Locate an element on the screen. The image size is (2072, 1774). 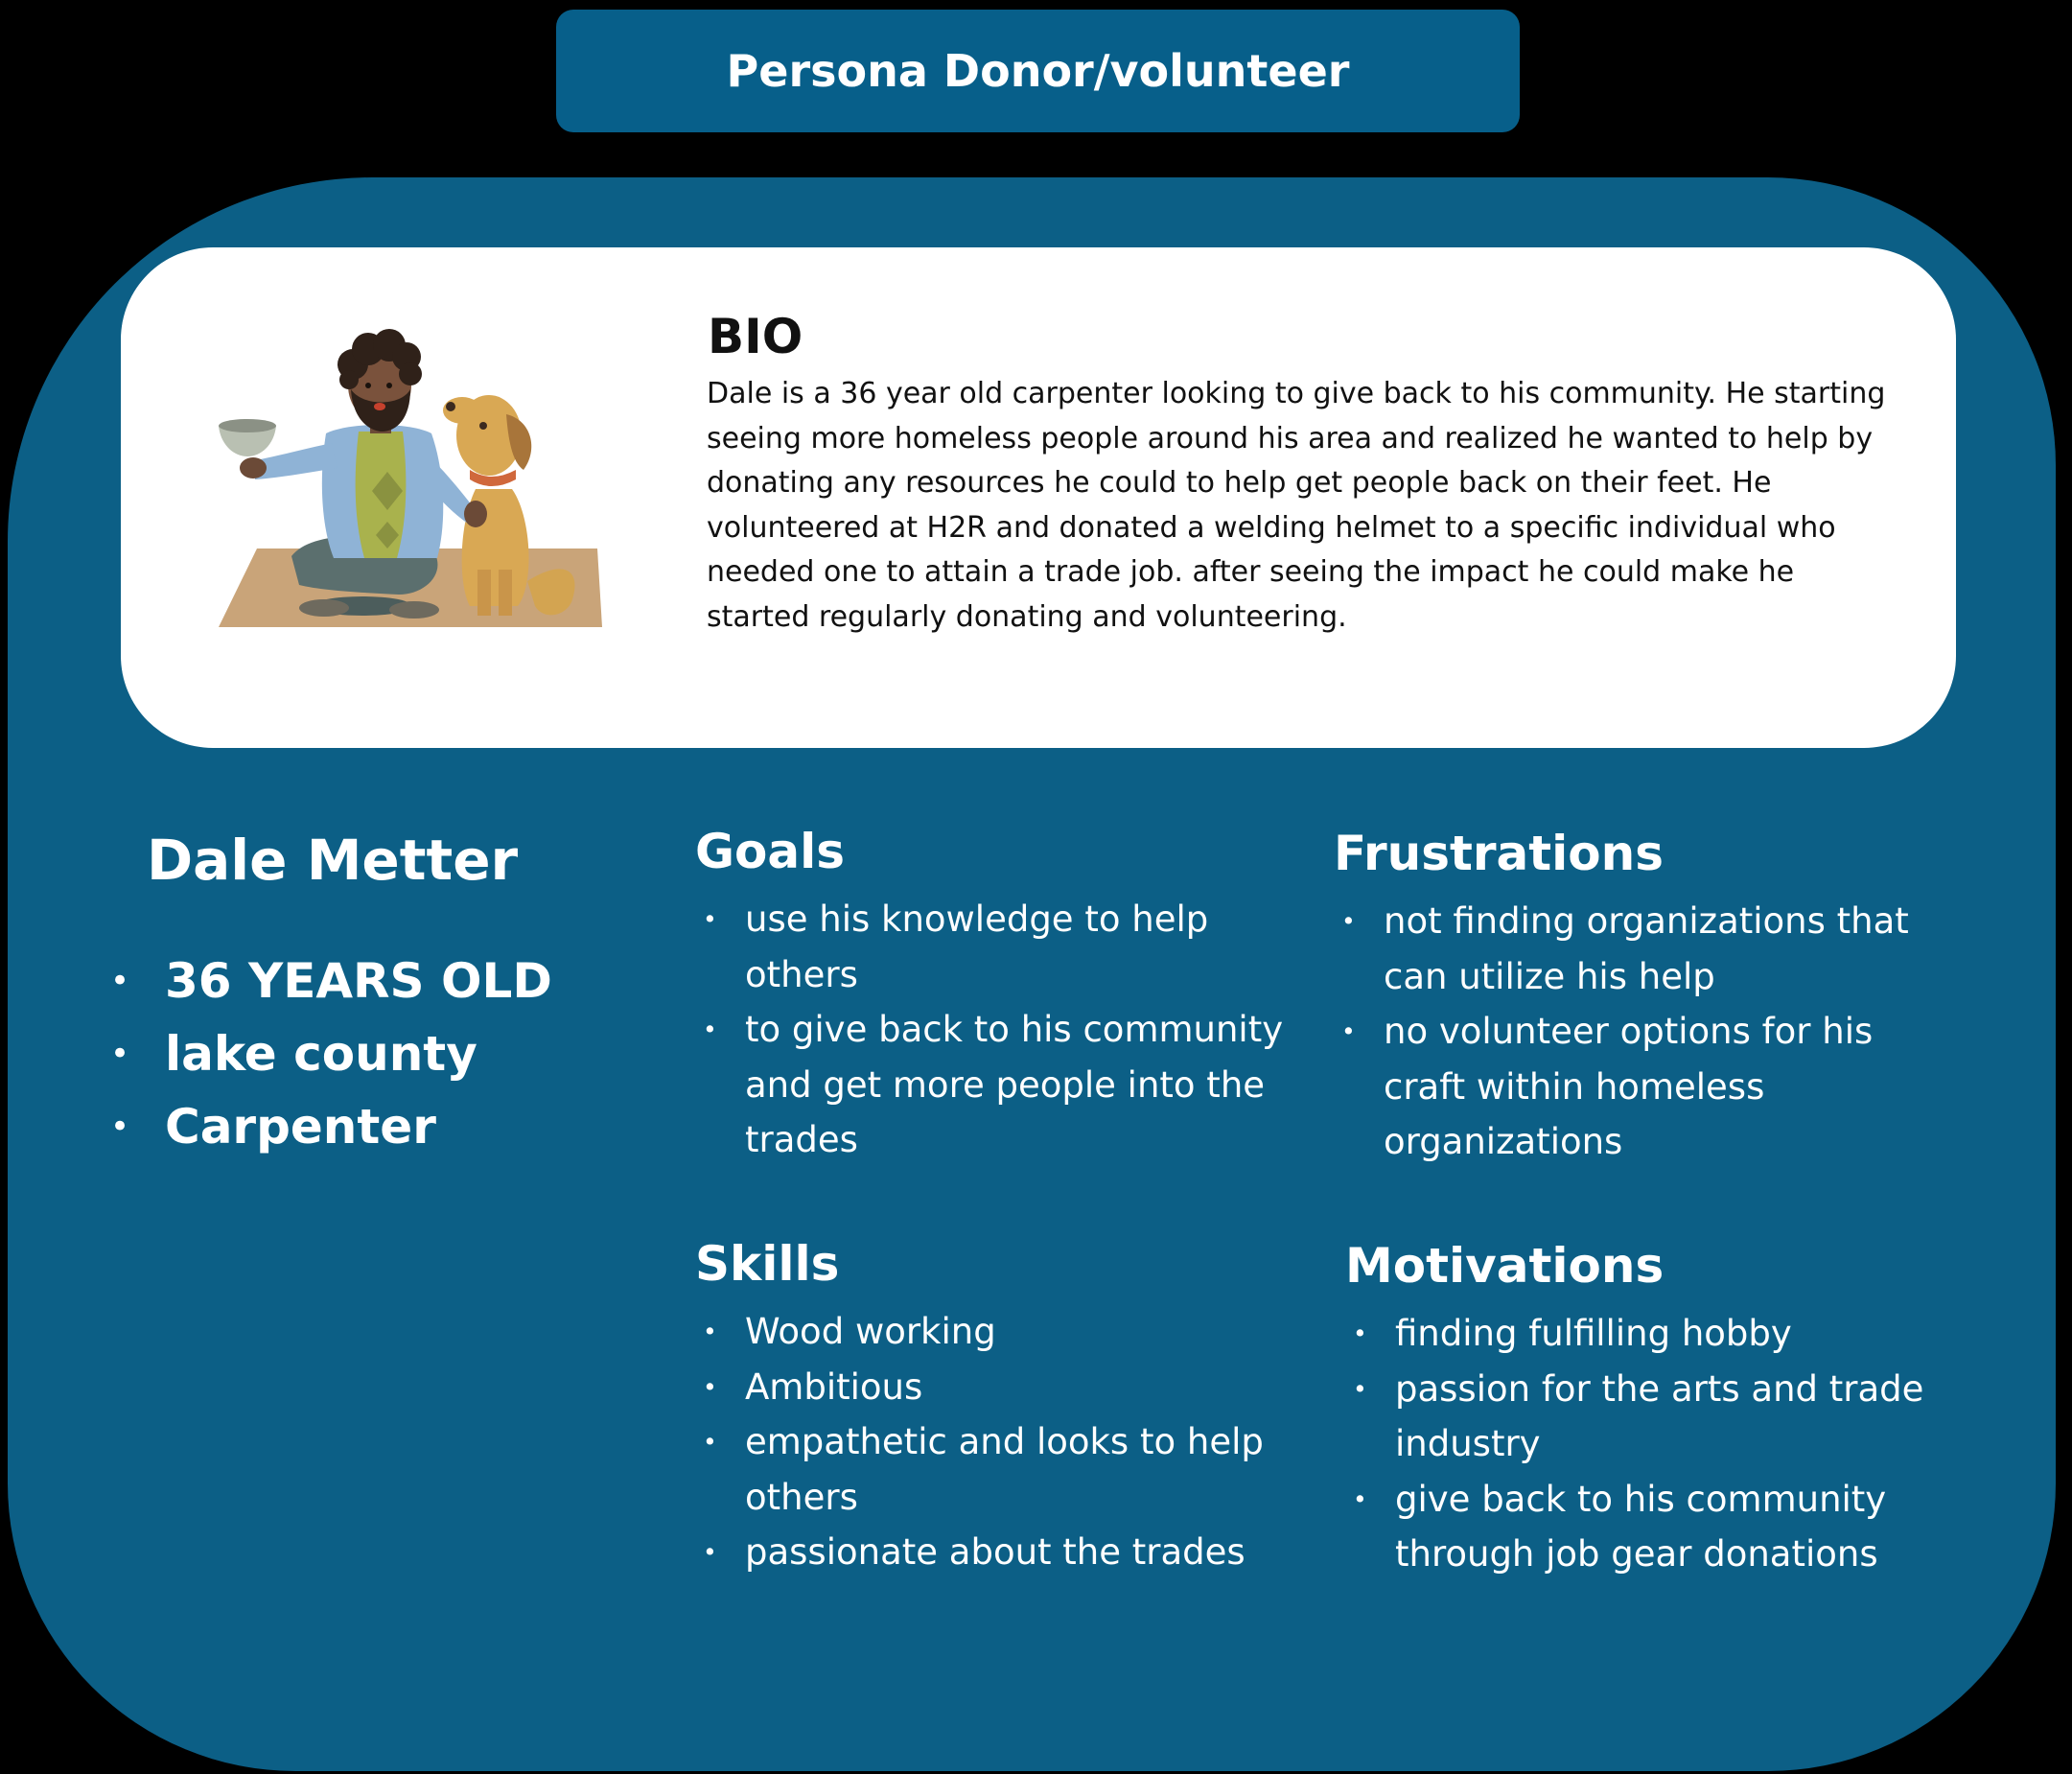
goals-heading: Goals is located at coordinates (770, 851).